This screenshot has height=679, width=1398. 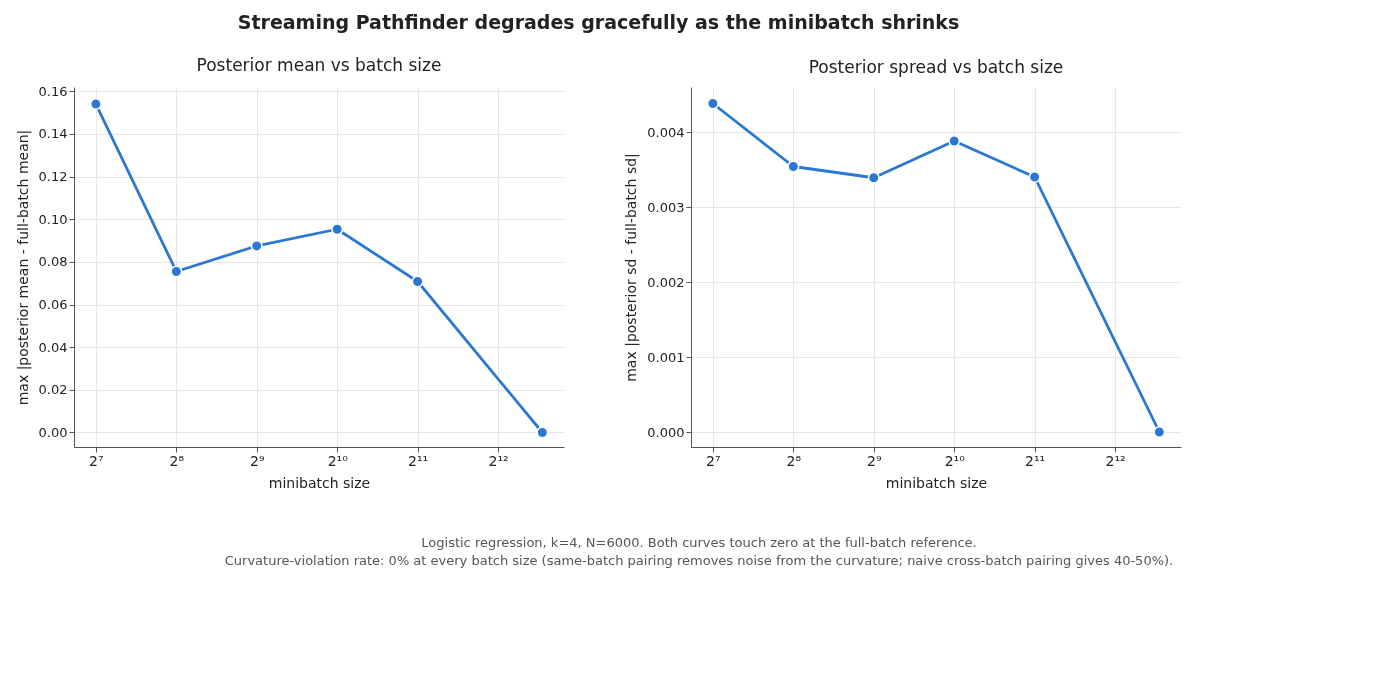 I want to click on text: Logistic regression, k=4, N=6000. Both curves touch zero at the full-batch reference., so click(x=699, y=543).